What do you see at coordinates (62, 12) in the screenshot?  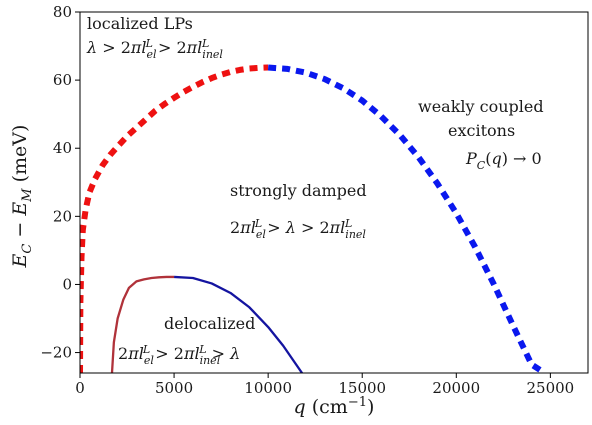 I see `y-tick-label: 80` at bounding box center [62, 12].